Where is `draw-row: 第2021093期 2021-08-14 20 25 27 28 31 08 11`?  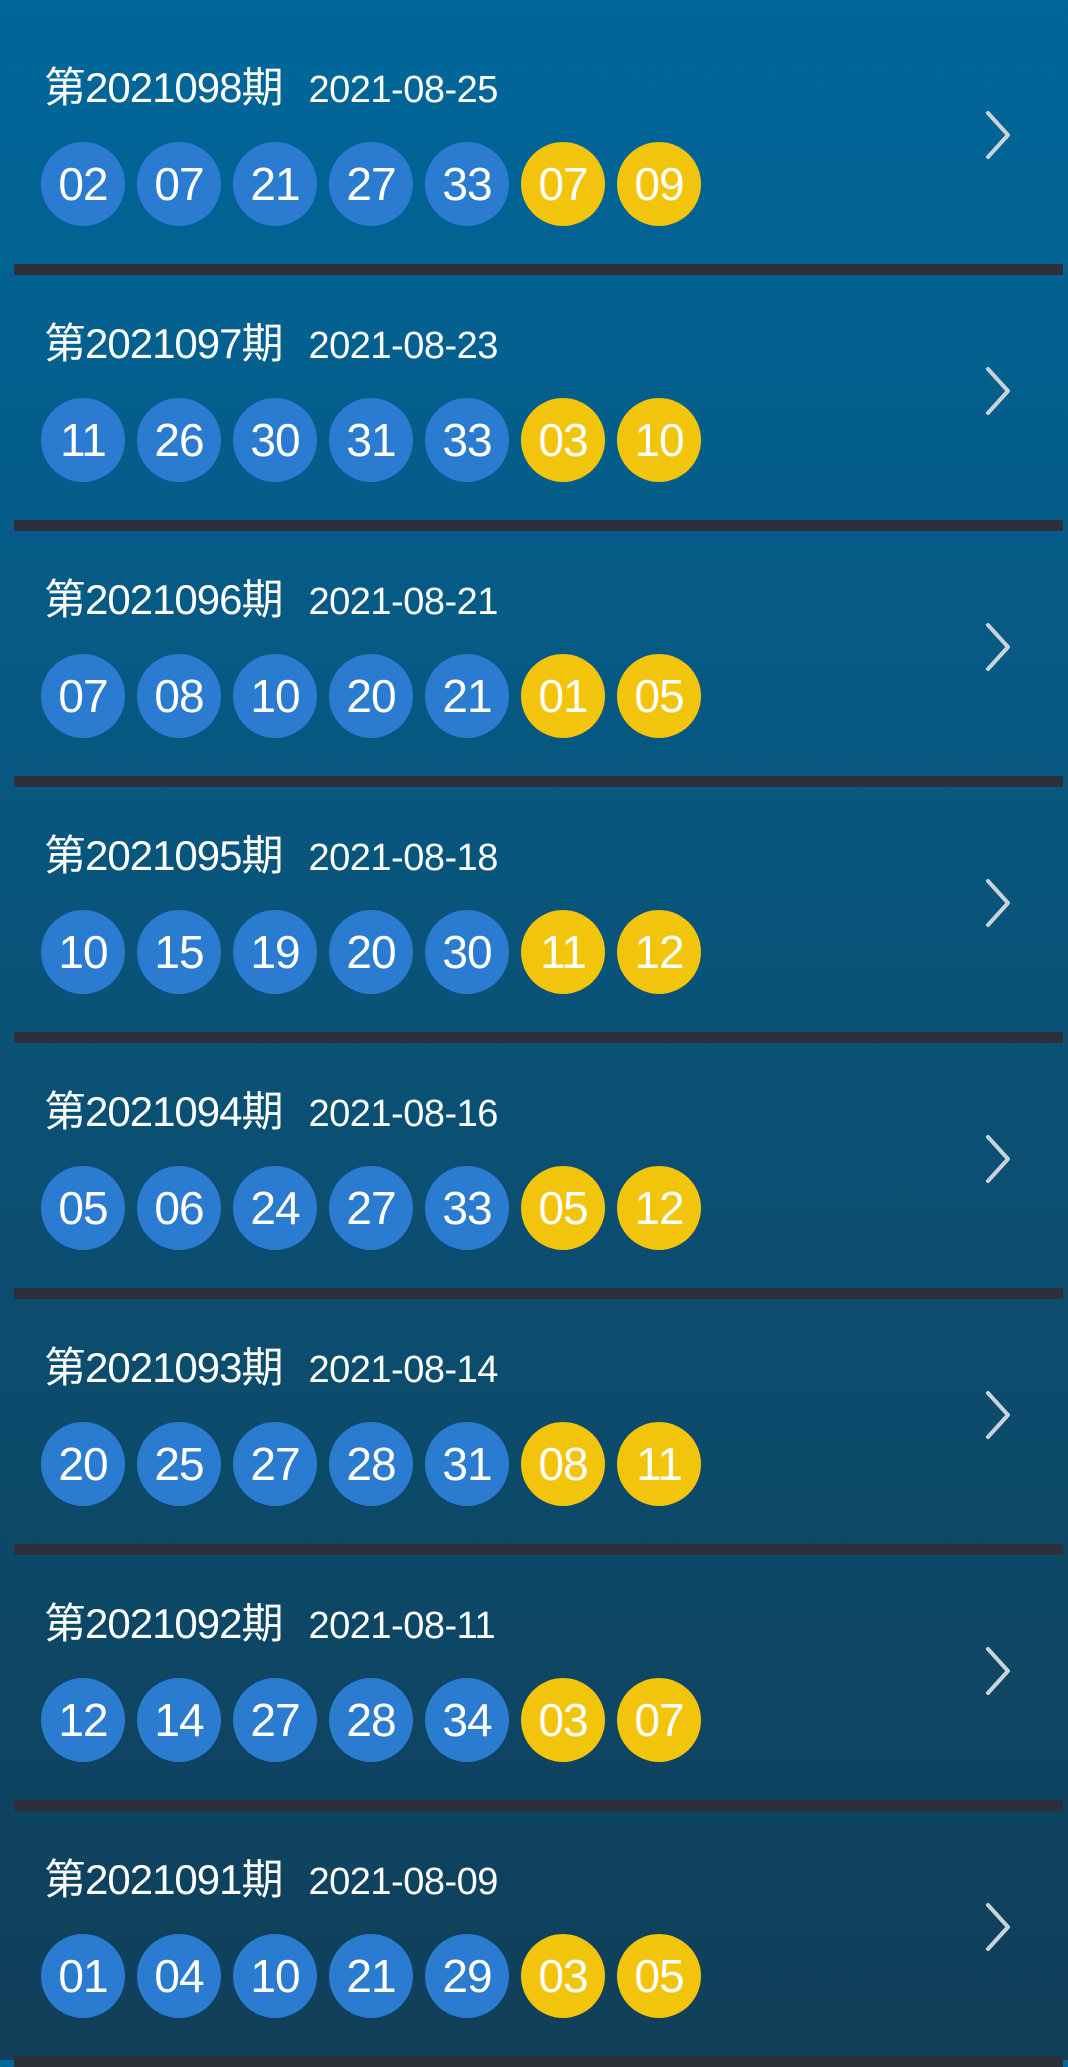
draw-row: 第2021093期 2021-08-14 20 25 27 28 31 08 11 is located at coordinates (534, 1421).